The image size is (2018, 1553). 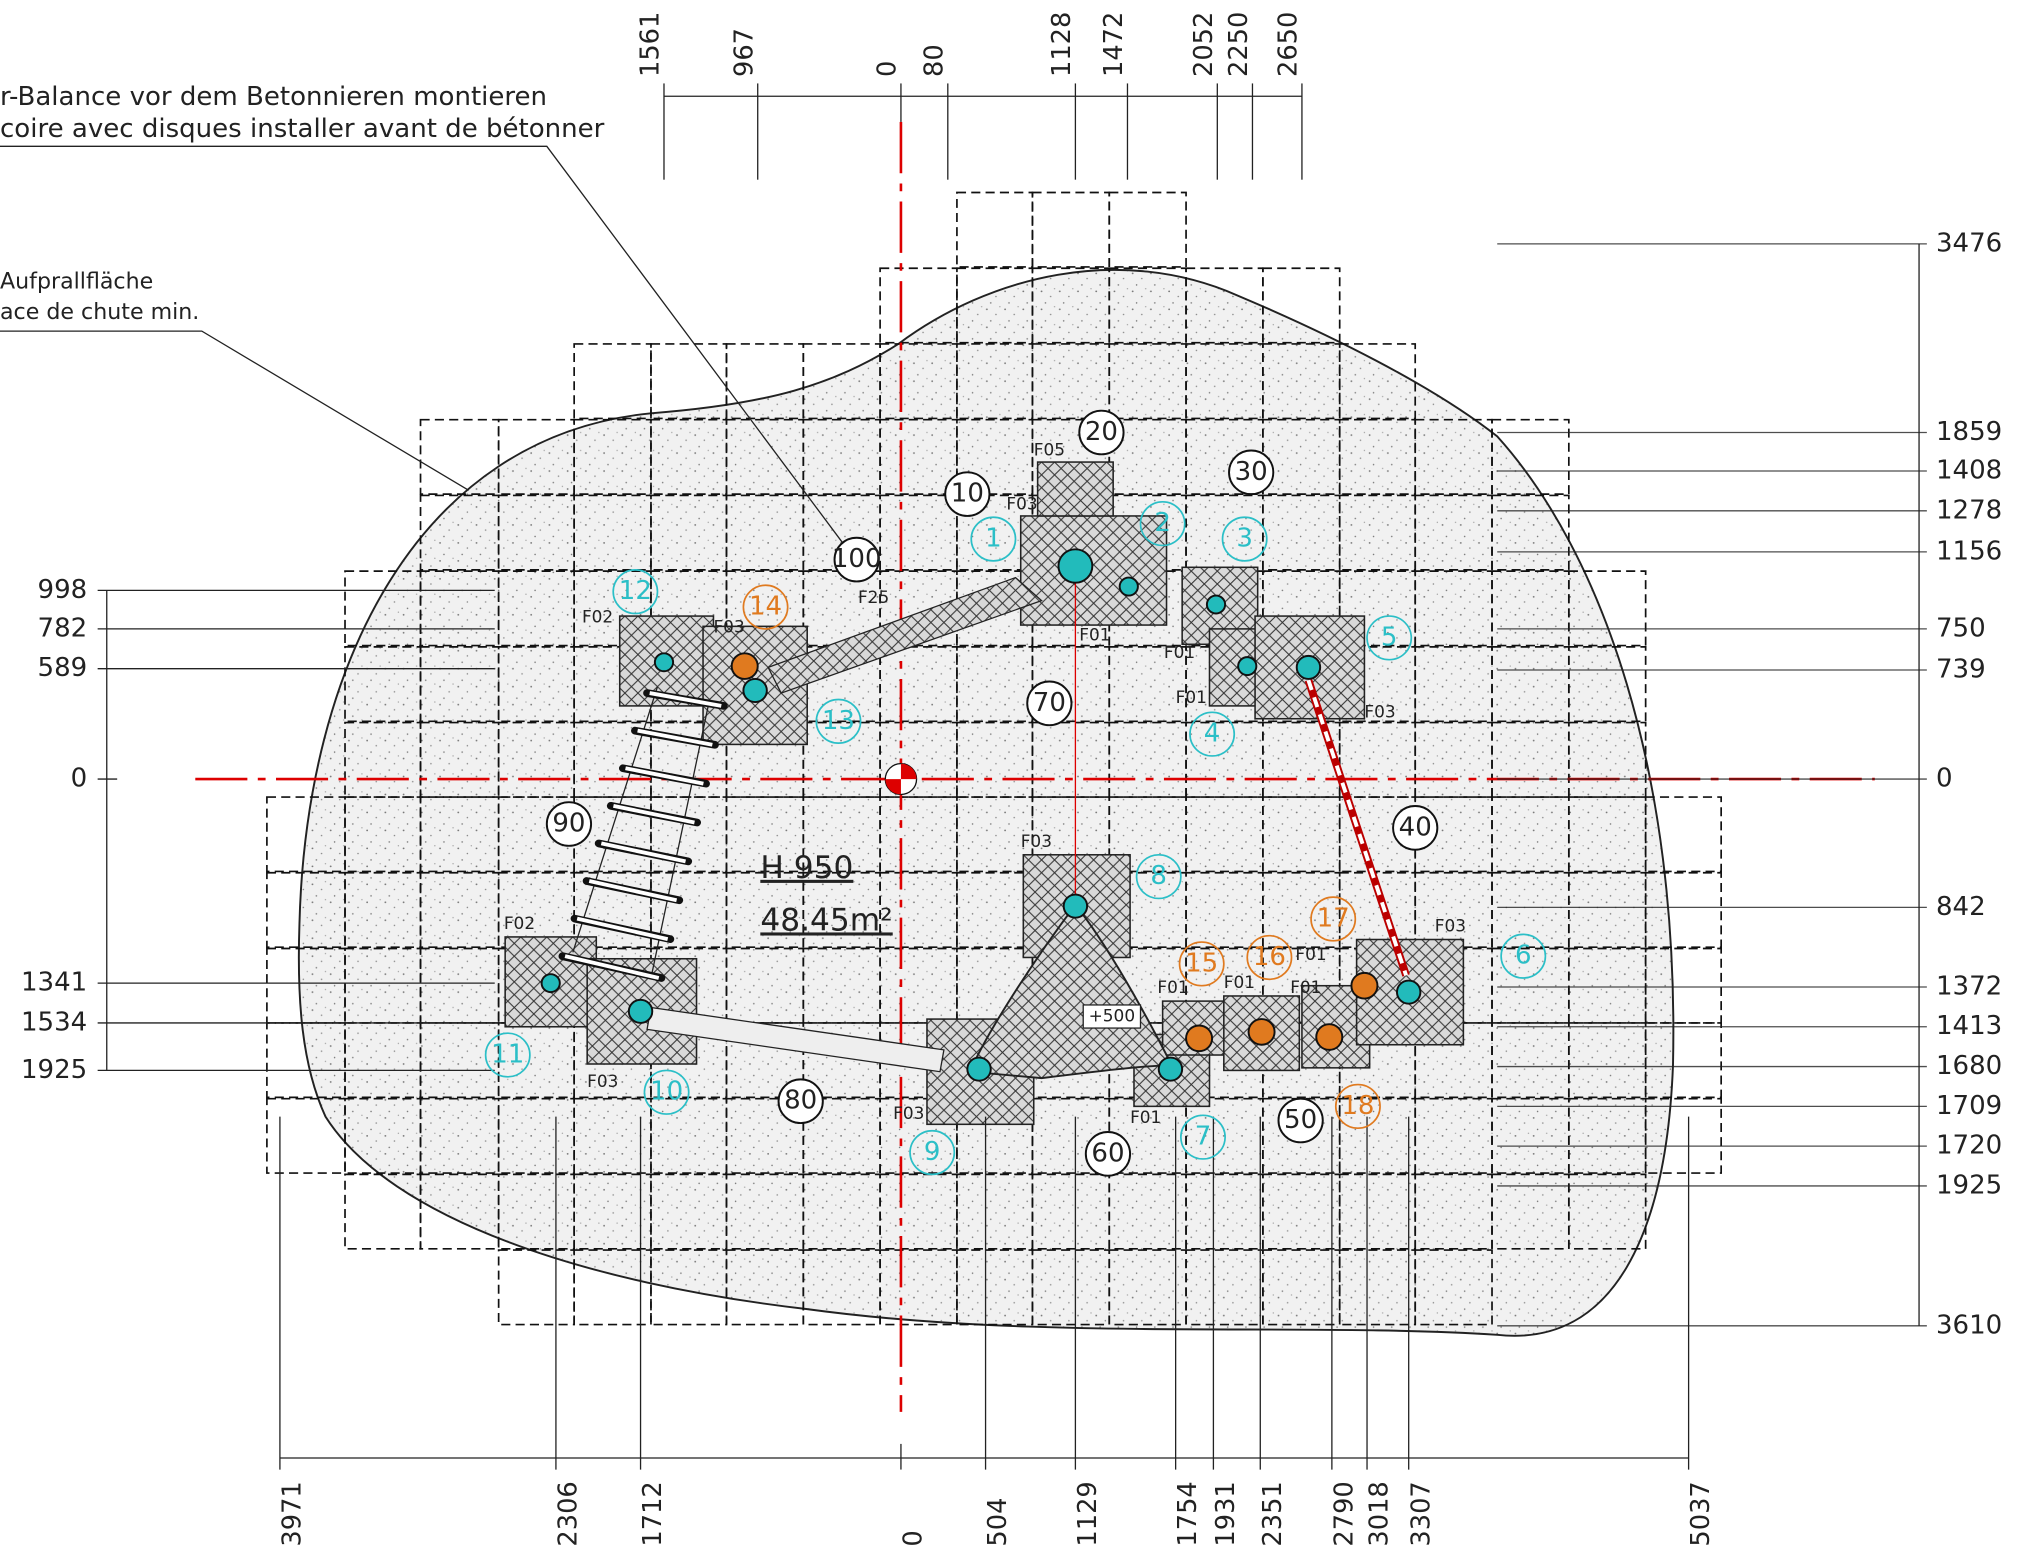 What do you see at coordinates (292, 1513) in the screenshot?
I see `bottom-dim: 3971` at bounding box center [292, 1513].